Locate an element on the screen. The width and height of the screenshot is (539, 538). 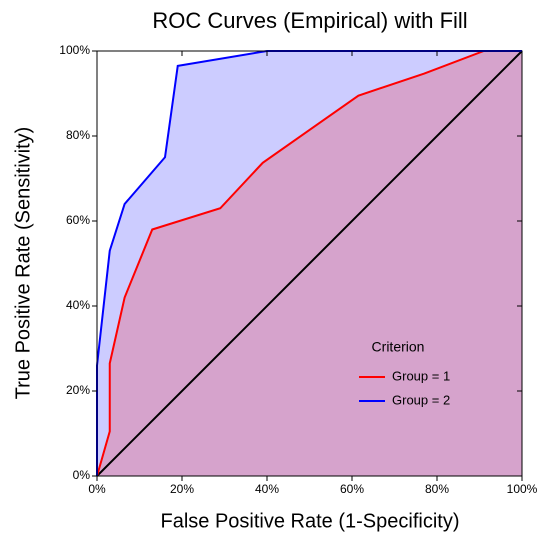
x-tick-label: 60% is located at coordinates (352, 489).